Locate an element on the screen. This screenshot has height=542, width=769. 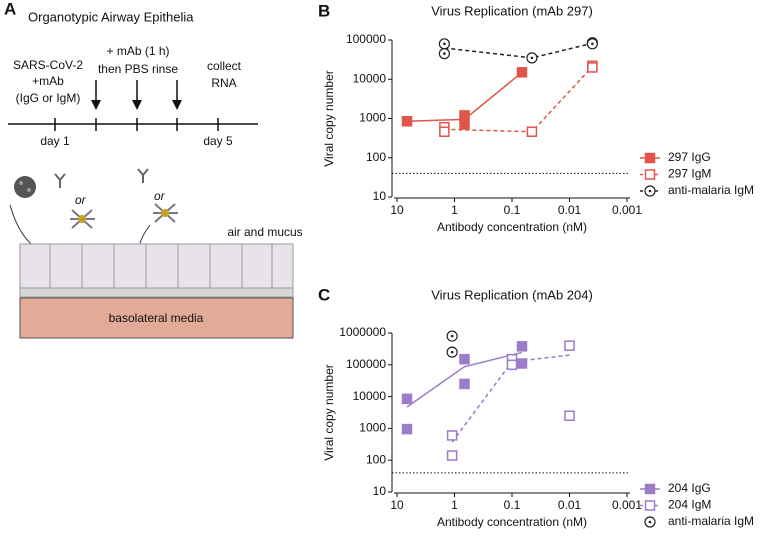
antibody-icons is located at coordinates (101, 178).